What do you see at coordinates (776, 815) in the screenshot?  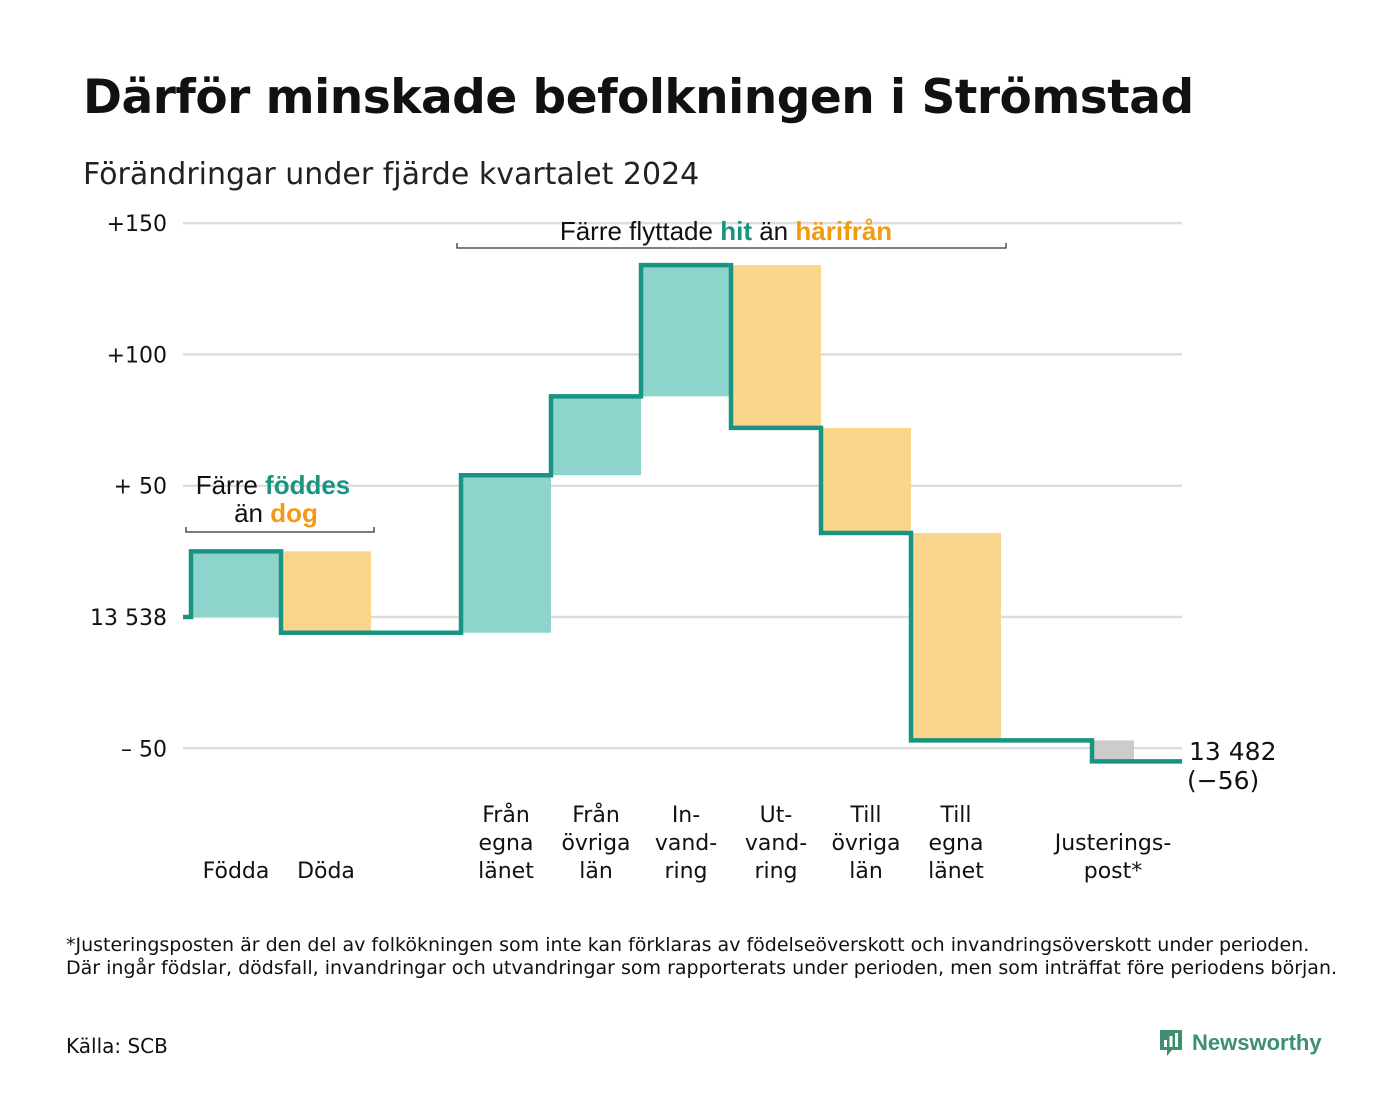 I see `category-label: Ut-` at bounding box center [776, 815].